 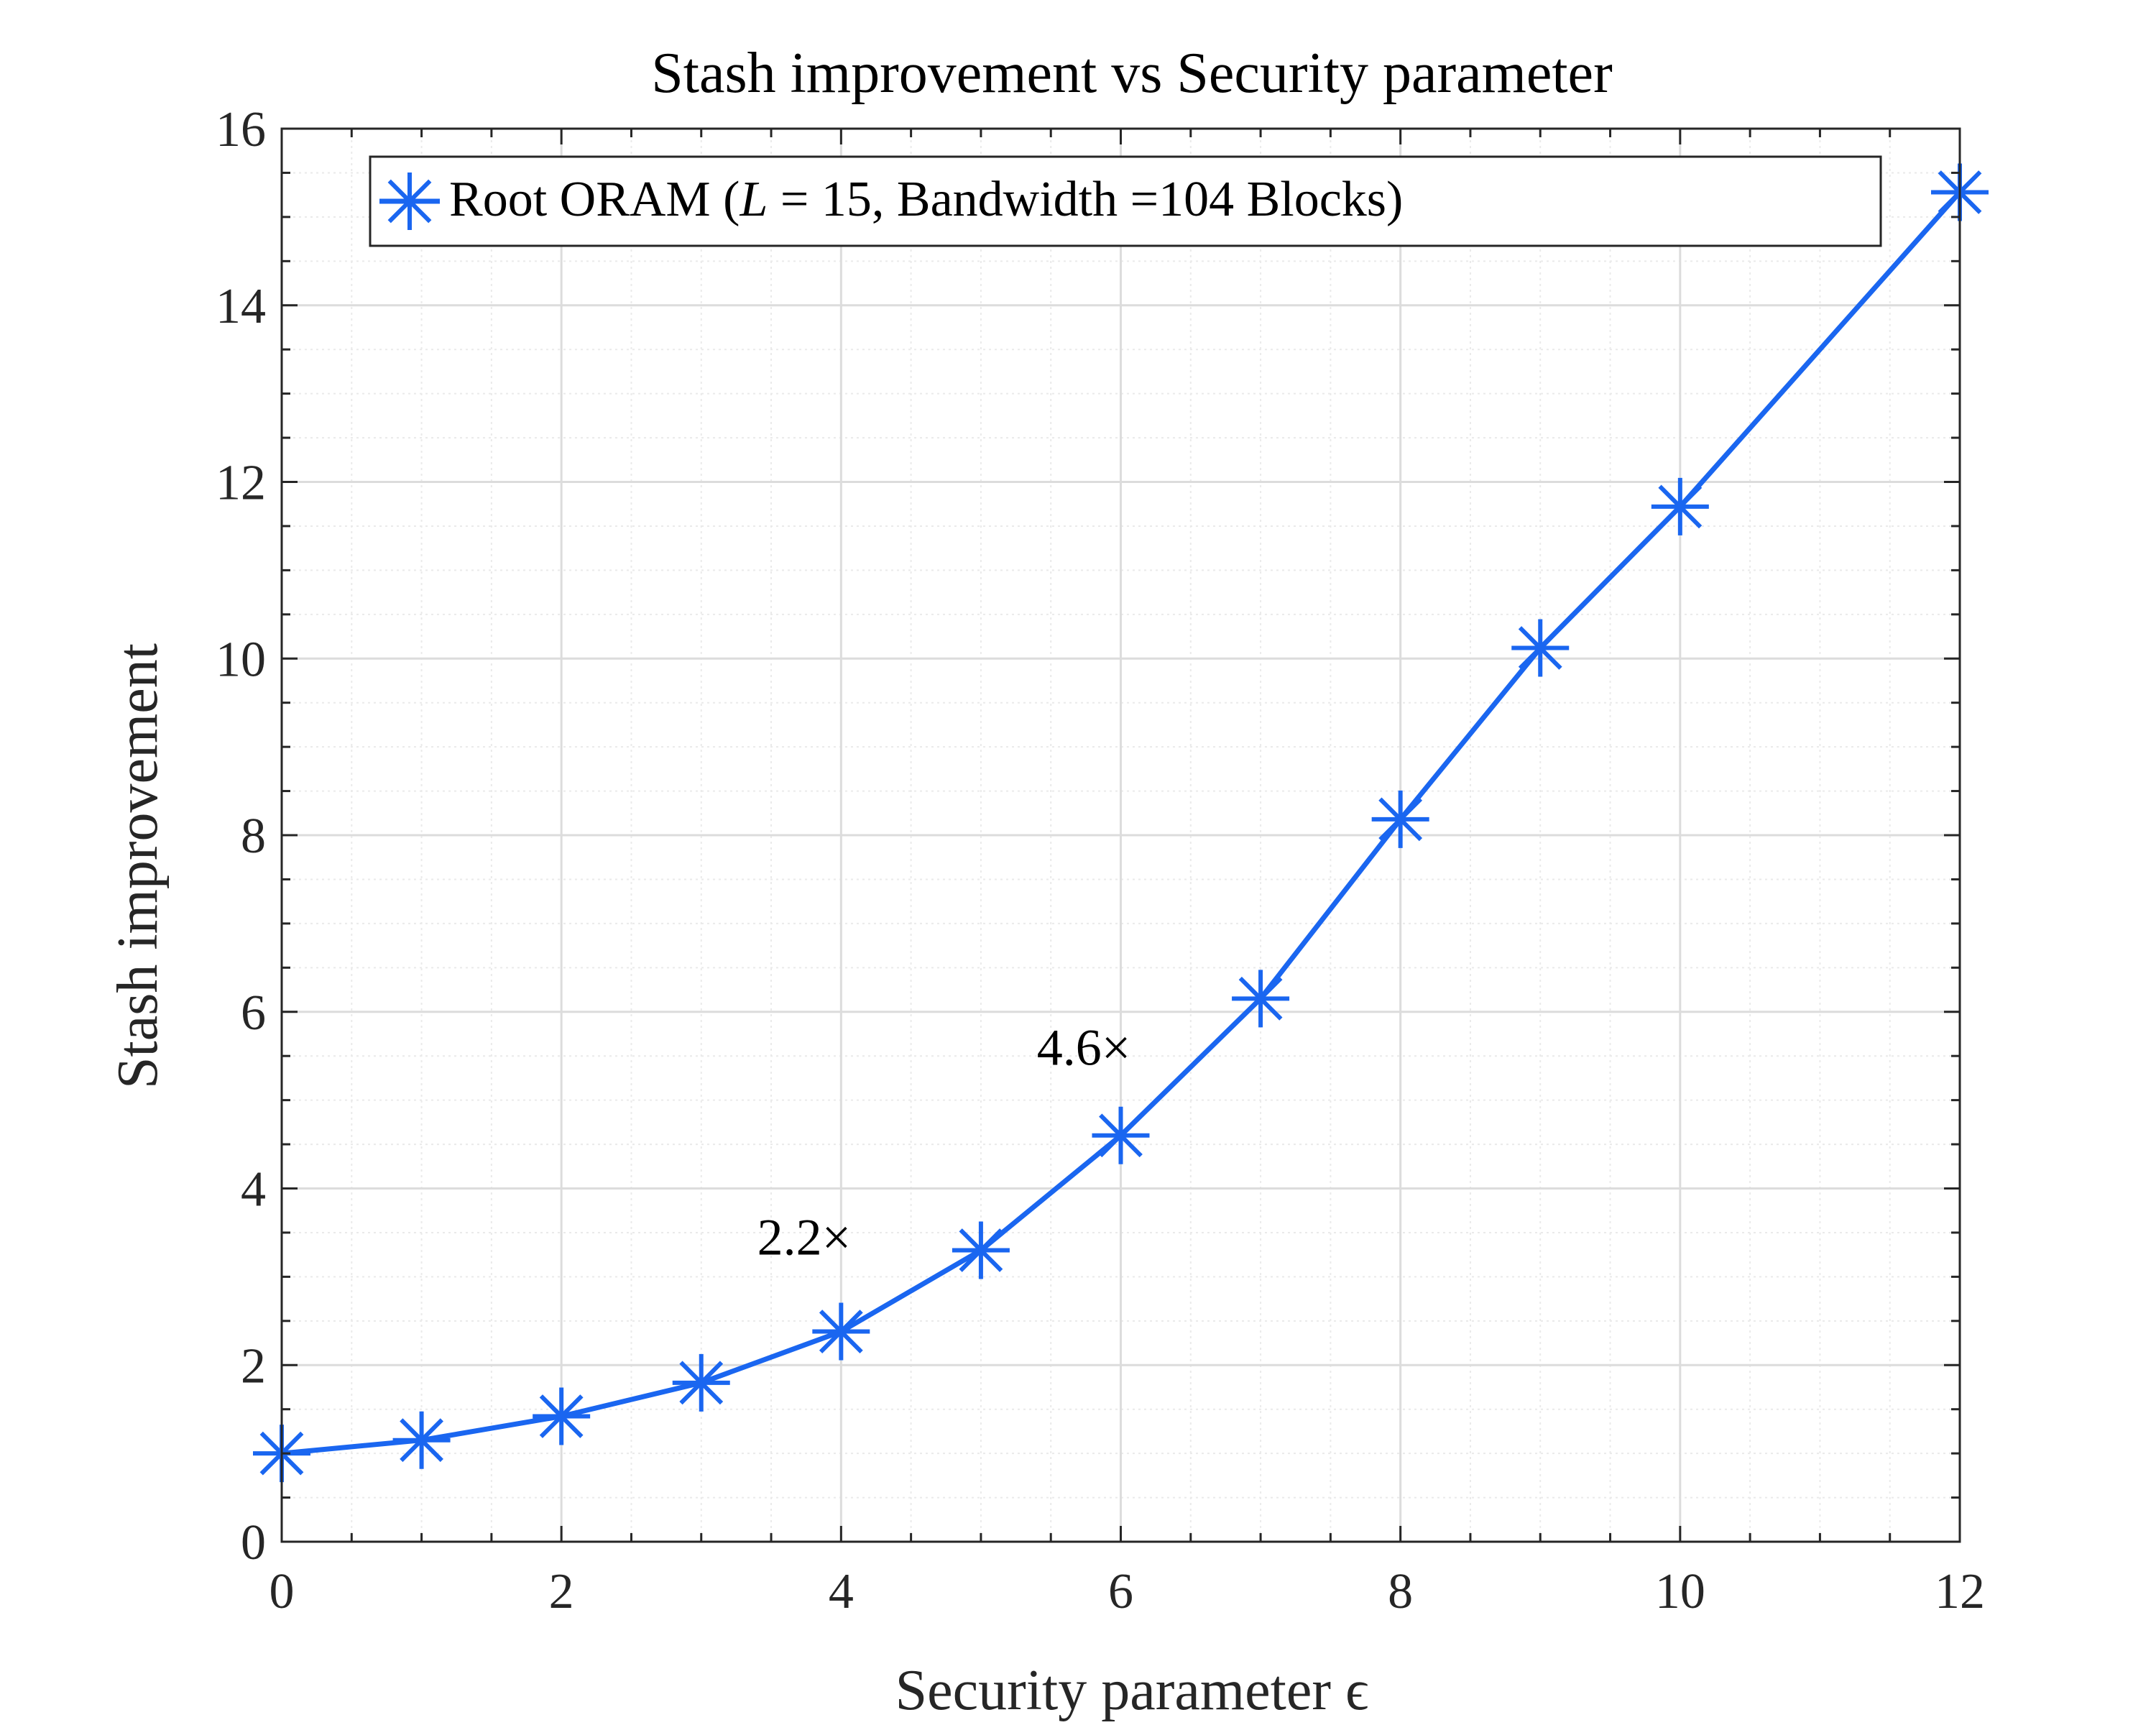 I want to click on legend-box, so click(x=1126, y=201).